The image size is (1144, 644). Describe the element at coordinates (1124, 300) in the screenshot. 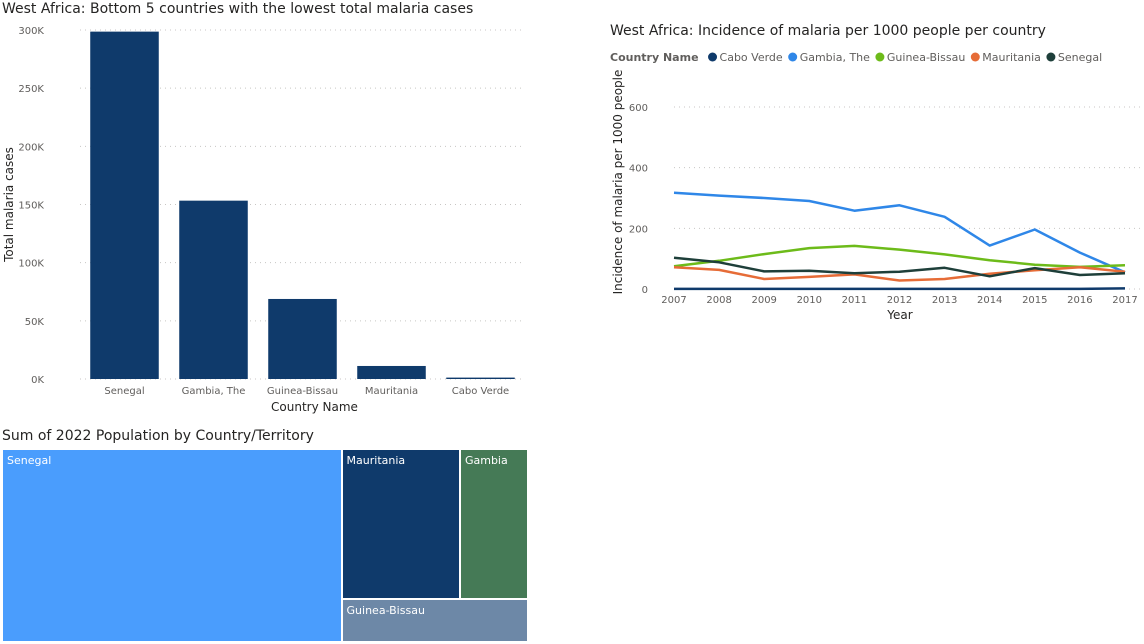

I see `line-x-tick-label: 2017` at that location.